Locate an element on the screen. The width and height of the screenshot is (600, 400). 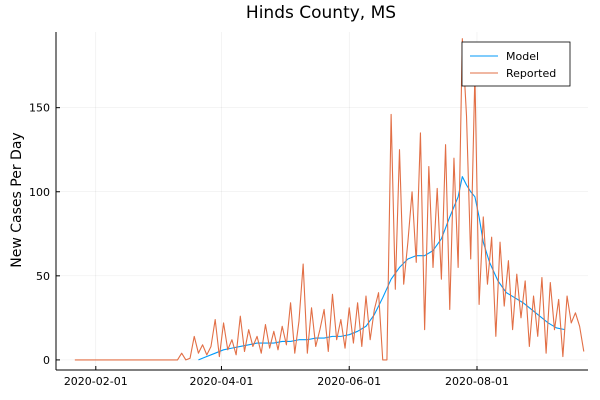
legend-box is located at coordinates (516, 64).